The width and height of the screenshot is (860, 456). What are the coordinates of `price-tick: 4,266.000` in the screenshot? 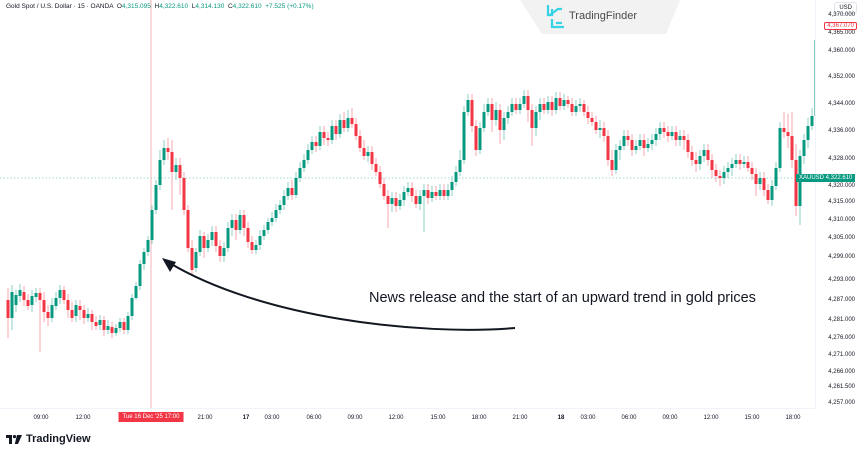 It's located at (841, 372).